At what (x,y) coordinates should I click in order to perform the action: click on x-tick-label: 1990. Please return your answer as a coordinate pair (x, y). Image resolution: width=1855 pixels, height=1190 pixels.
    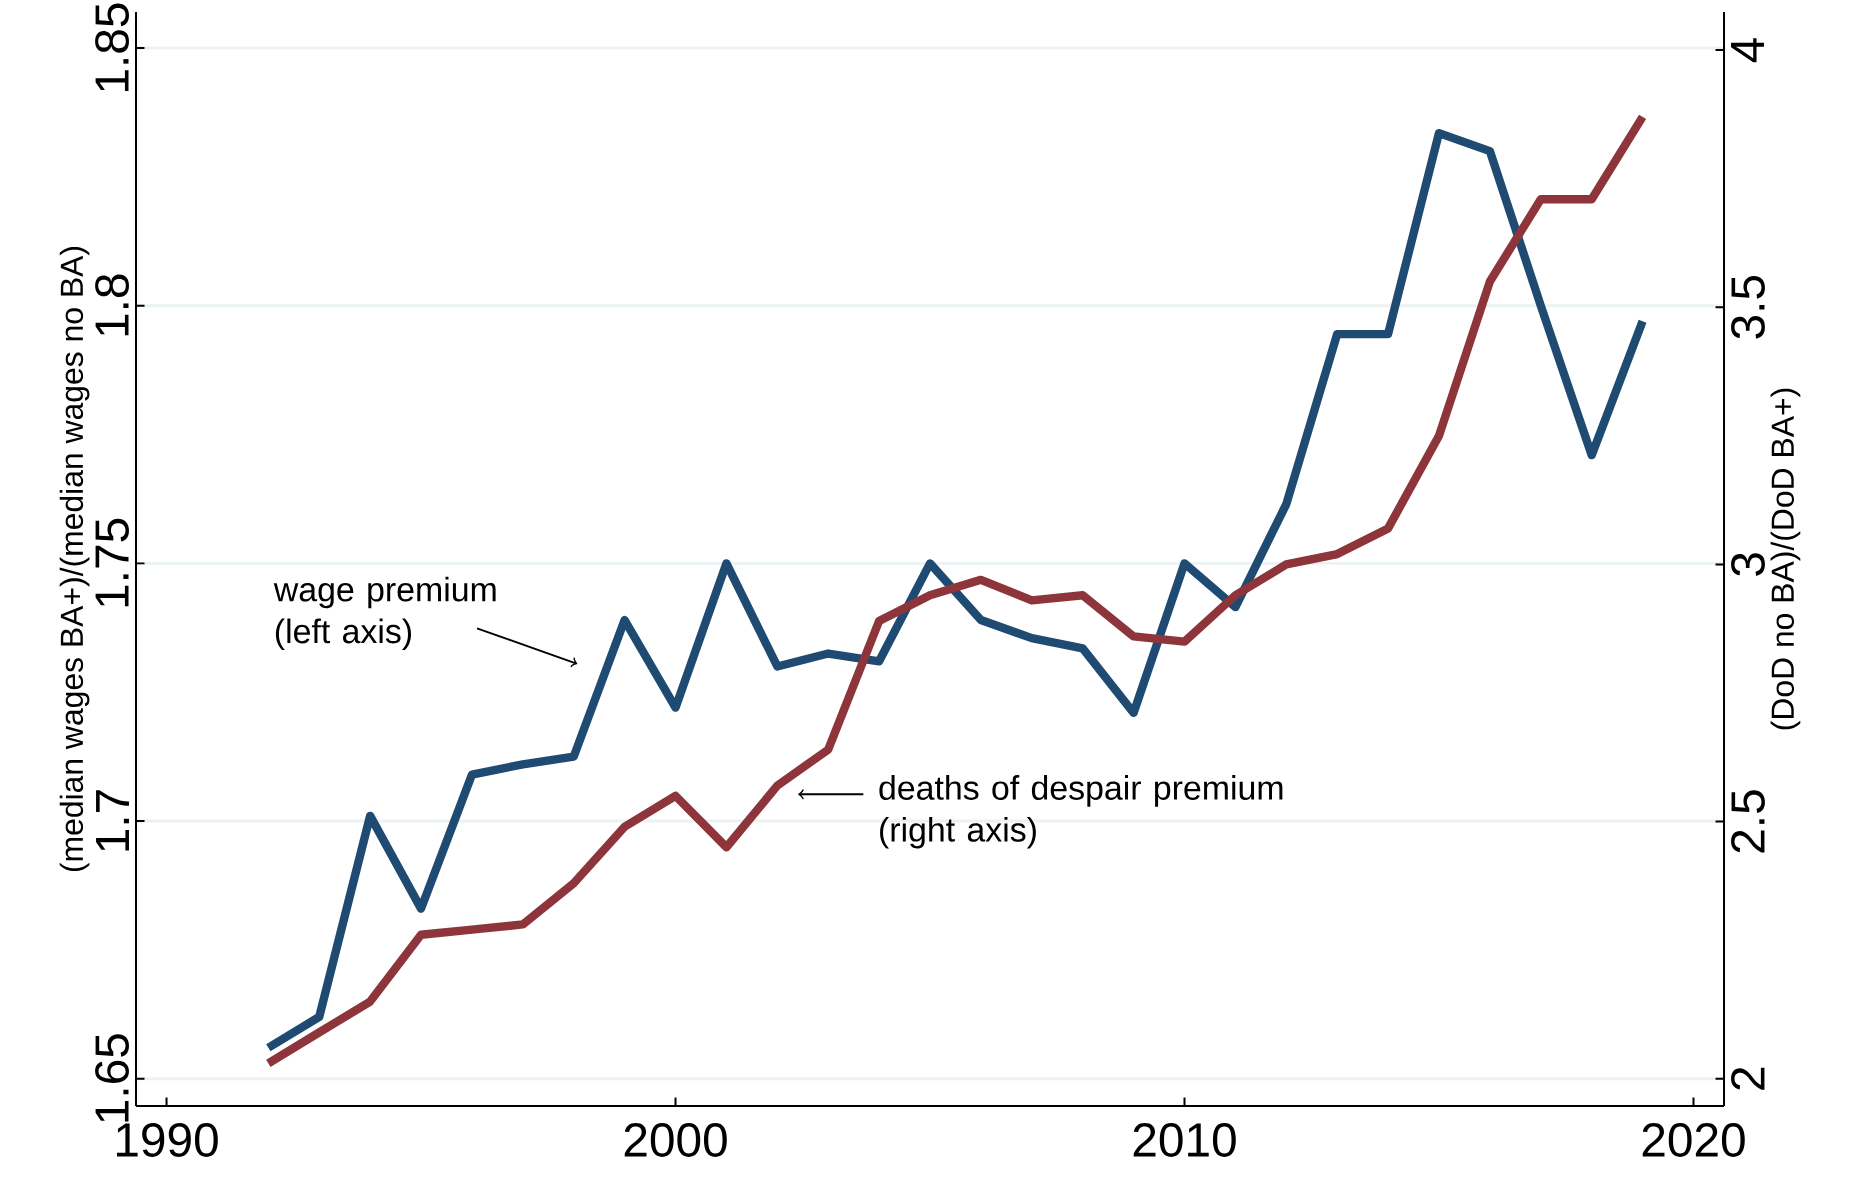
    Looking at the image, I should click on (167, 1140).